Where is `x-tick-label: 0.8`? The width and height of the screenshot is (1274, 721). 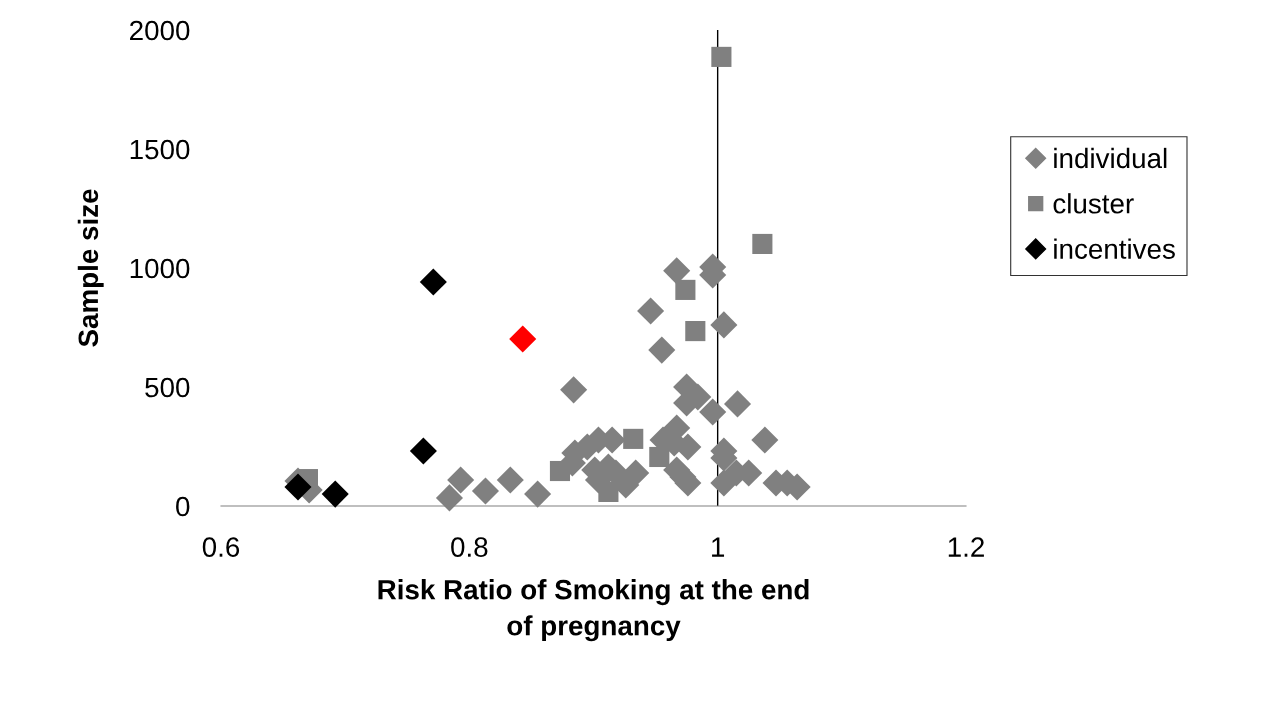 x-tick-label: 0.8 is located at coordinates (469, 547).